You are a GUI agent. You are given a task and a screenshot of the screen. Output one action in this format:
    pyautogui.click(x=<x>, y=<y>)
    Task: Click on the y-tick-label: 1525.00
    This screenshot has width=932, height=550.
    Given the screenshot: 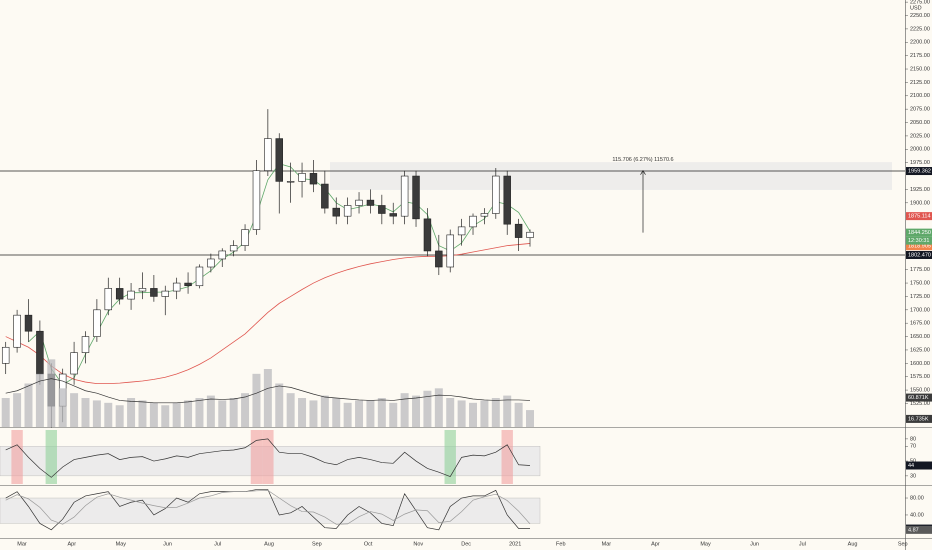 What is the action you would take?
    pyautogui.click(x=920, y=404)
    